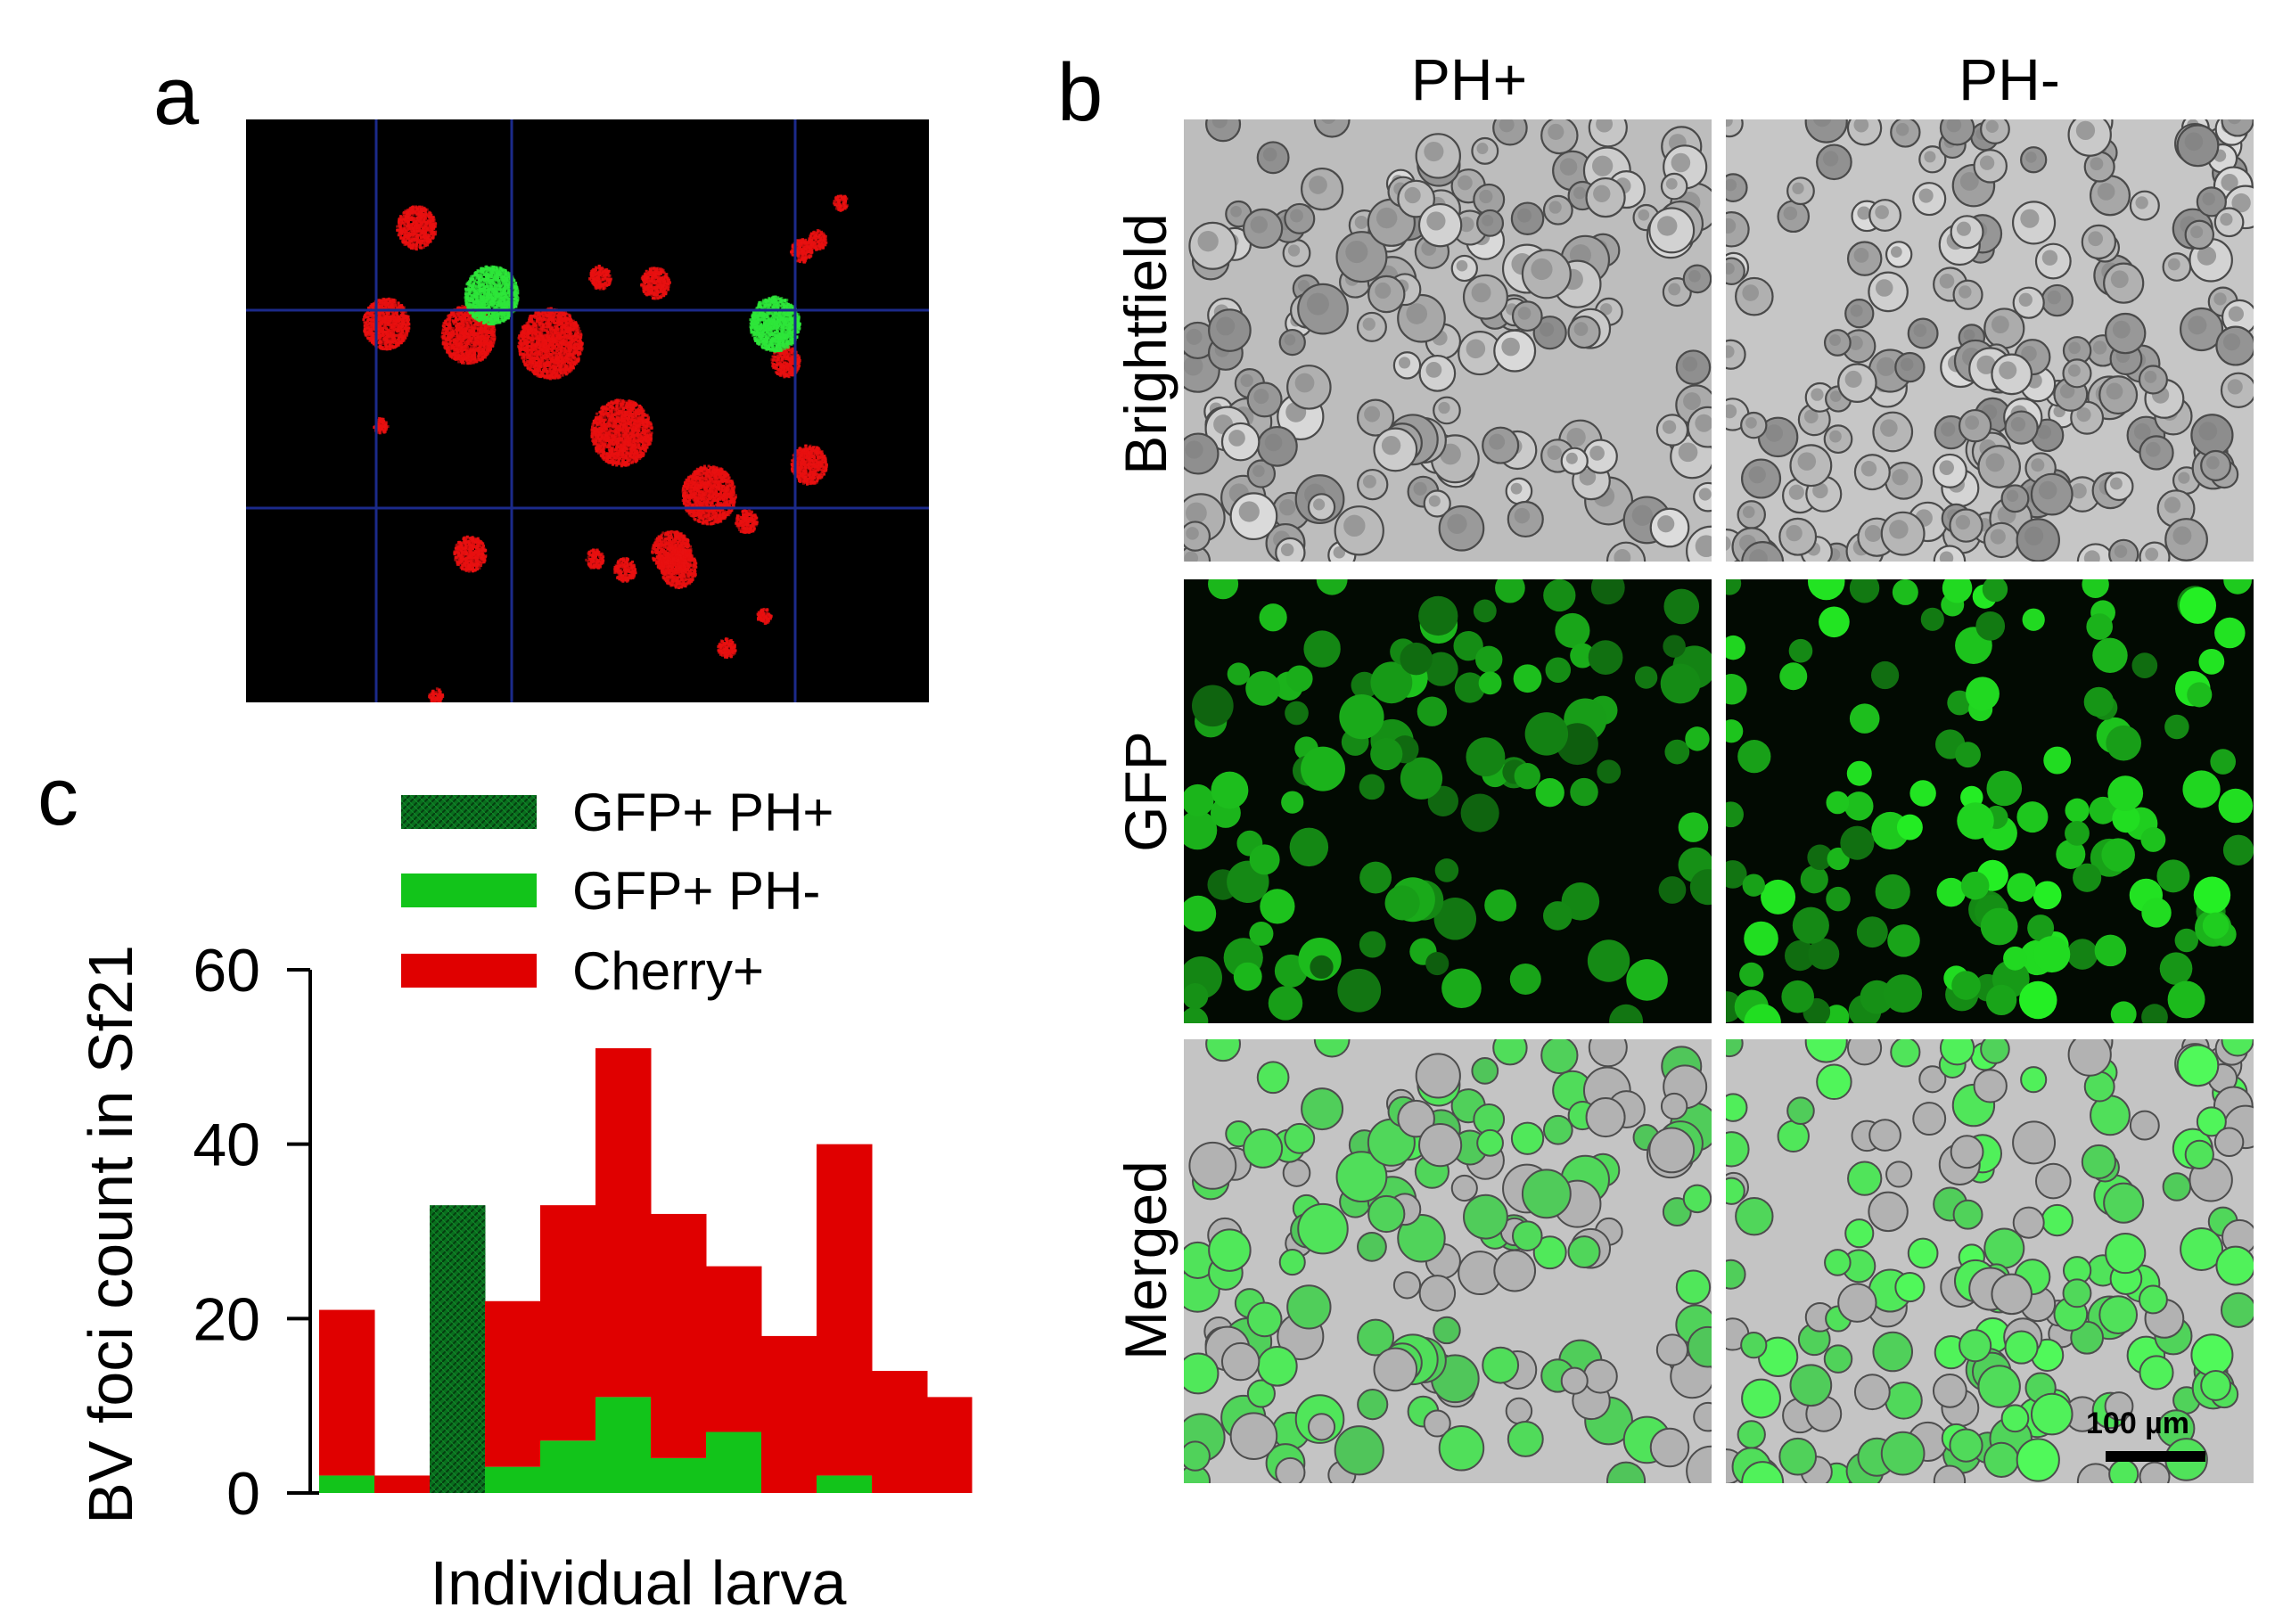  I want to click on bar-segment-cherry--9, so click(789, 1414).